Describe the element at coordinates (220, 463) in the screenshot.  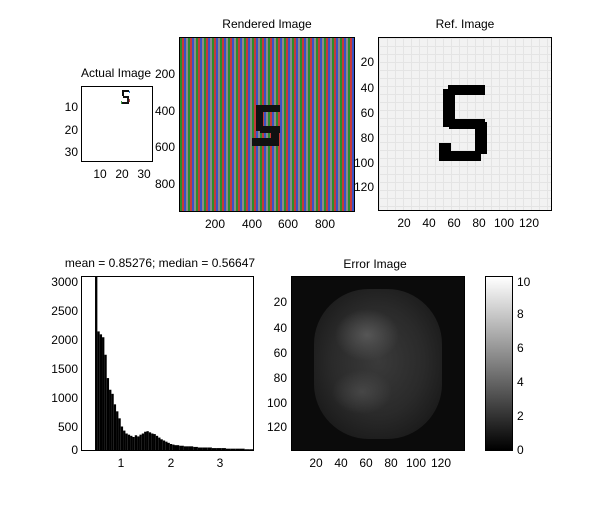
I see `hist-xtick: 3` at that location.